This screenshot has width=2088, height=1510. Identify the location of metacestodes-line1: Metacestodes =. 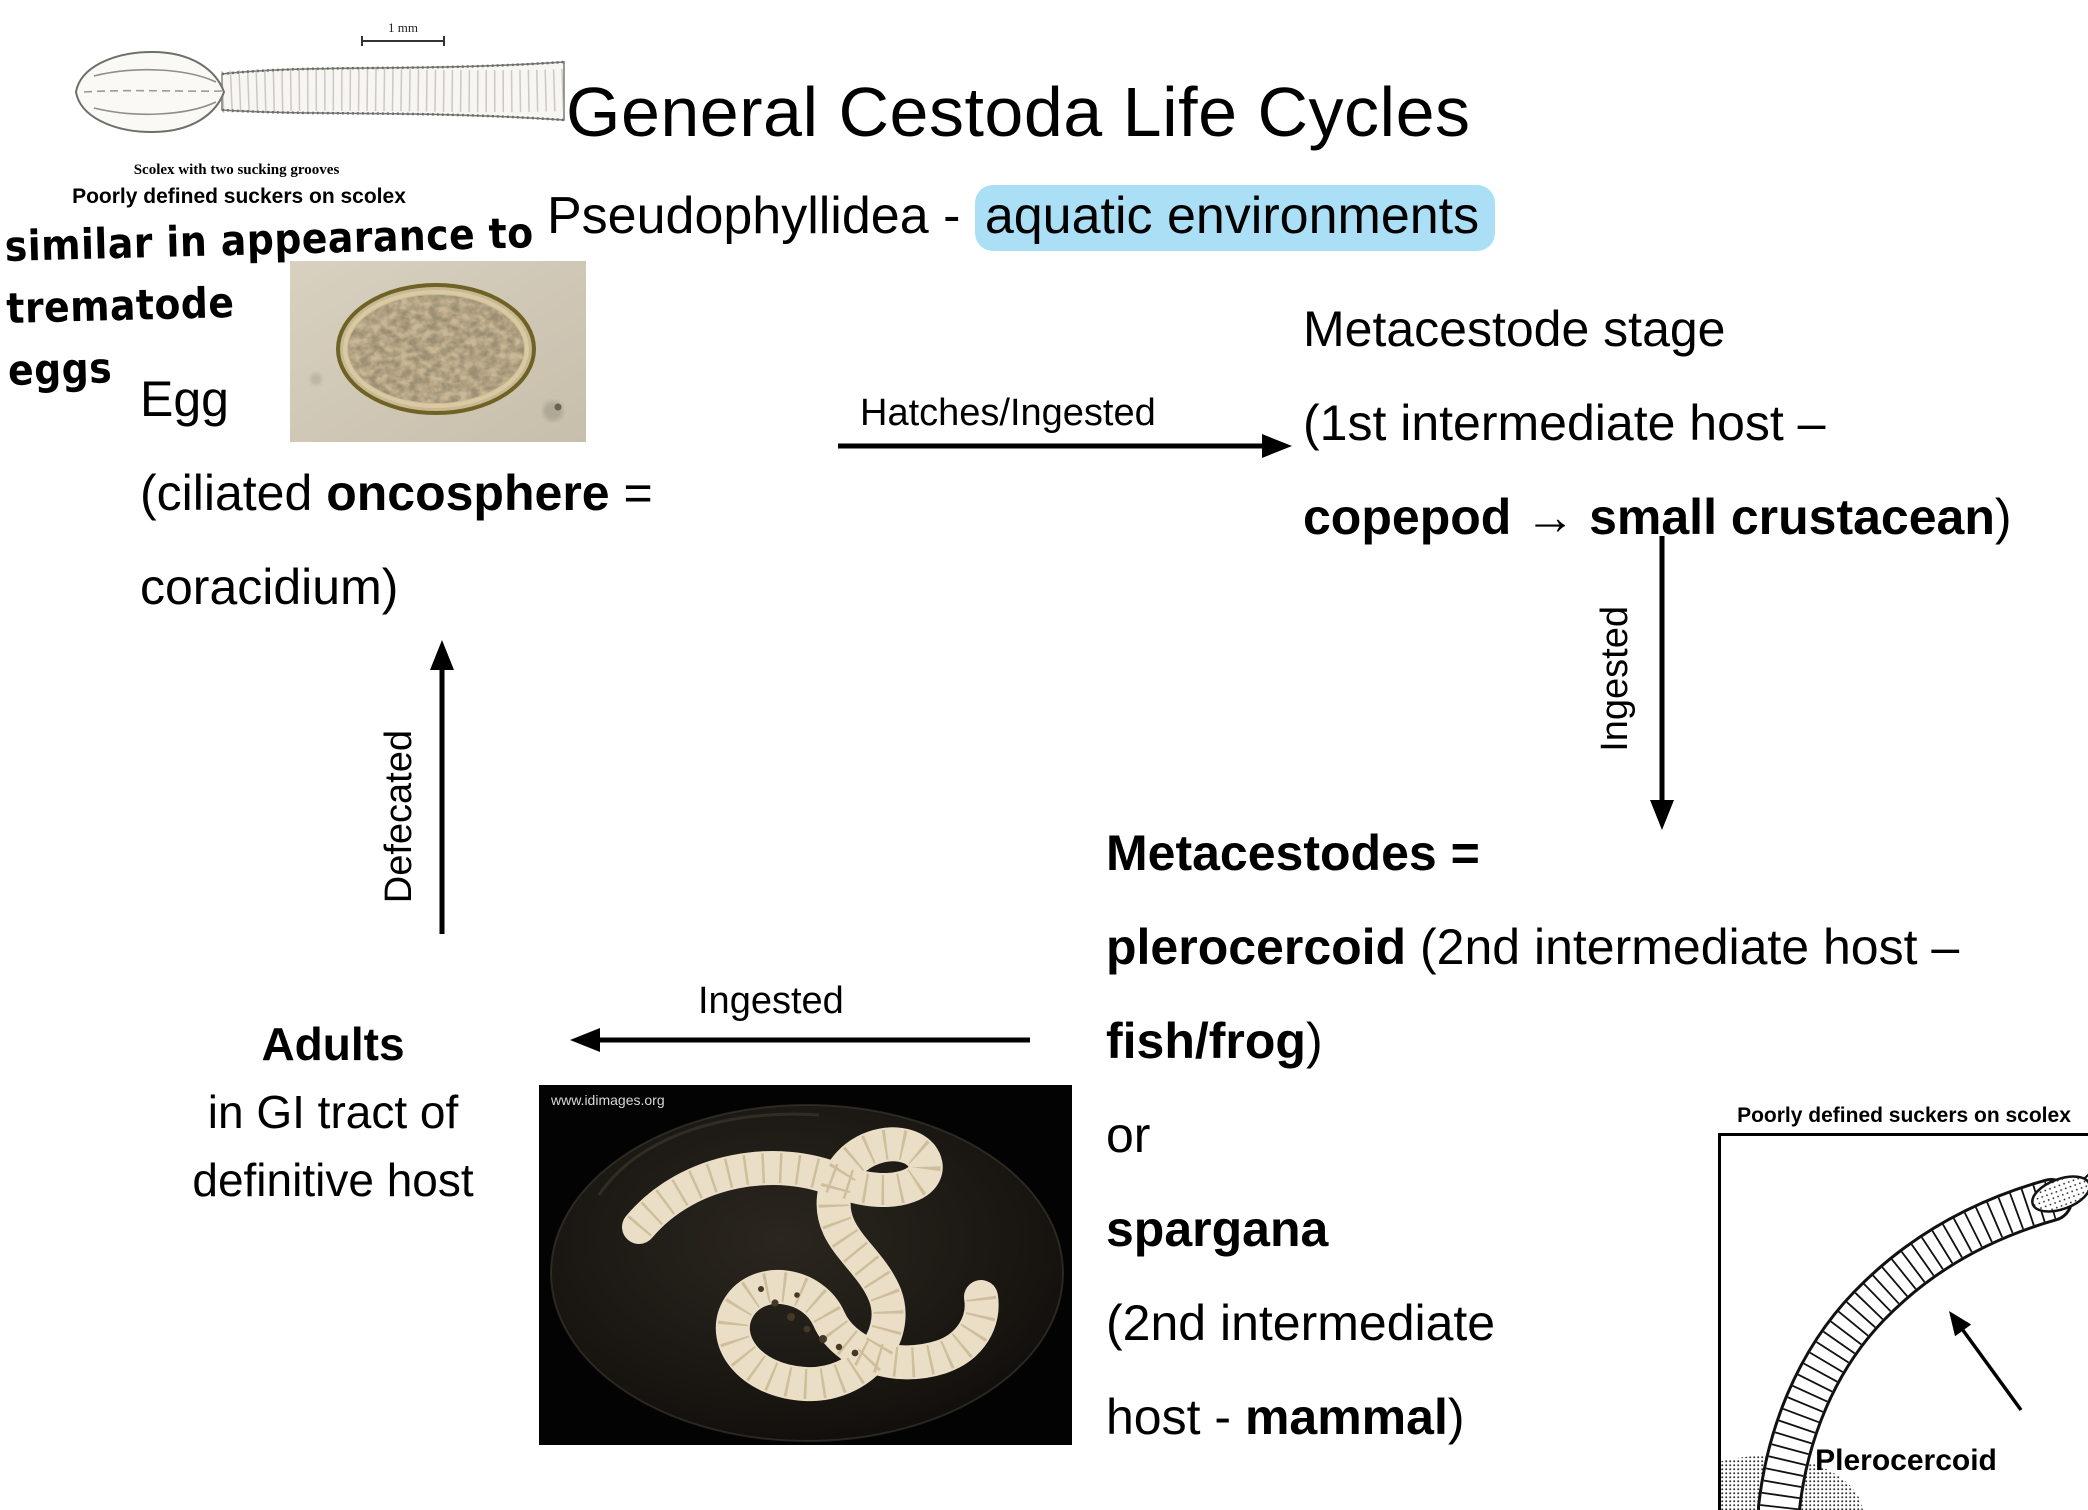
(1293, 853).